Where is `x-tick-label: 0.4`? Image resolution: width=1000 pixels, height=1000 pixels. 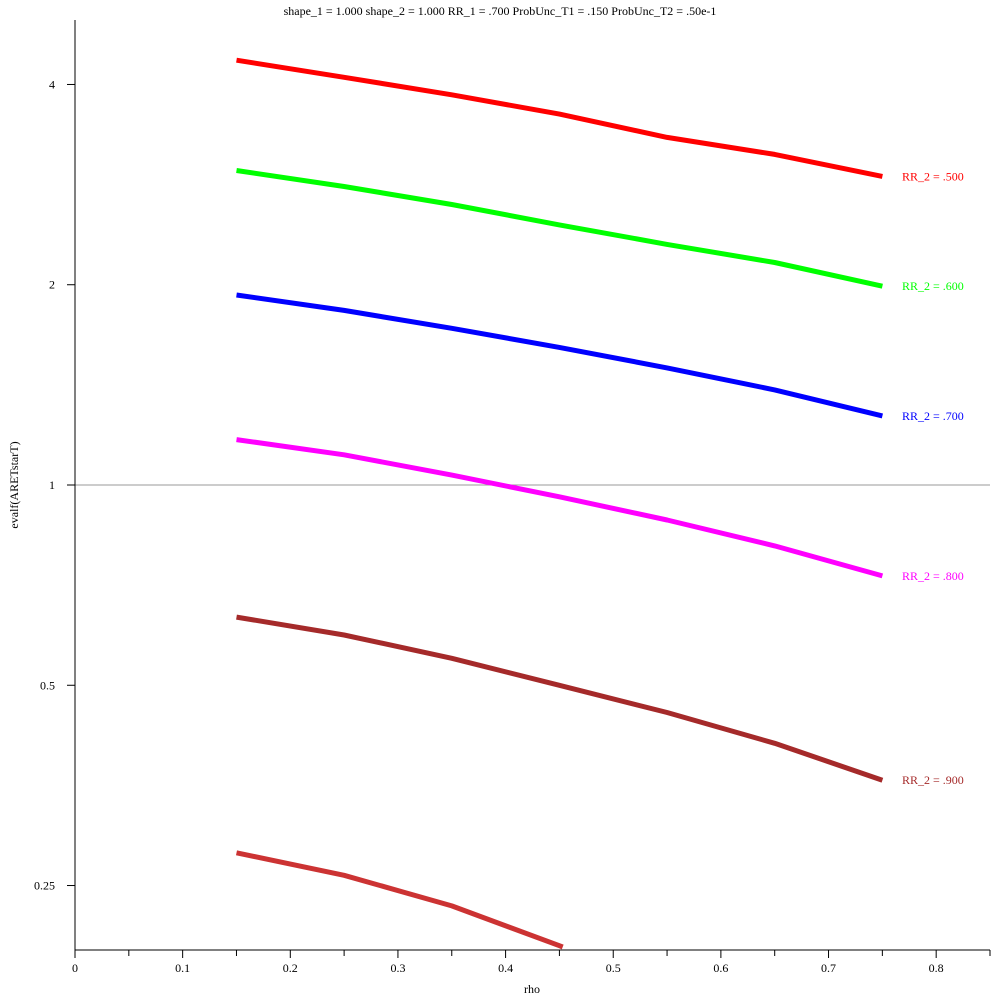
x-tick-label: 0.4 is located at coordinates (505, 968).